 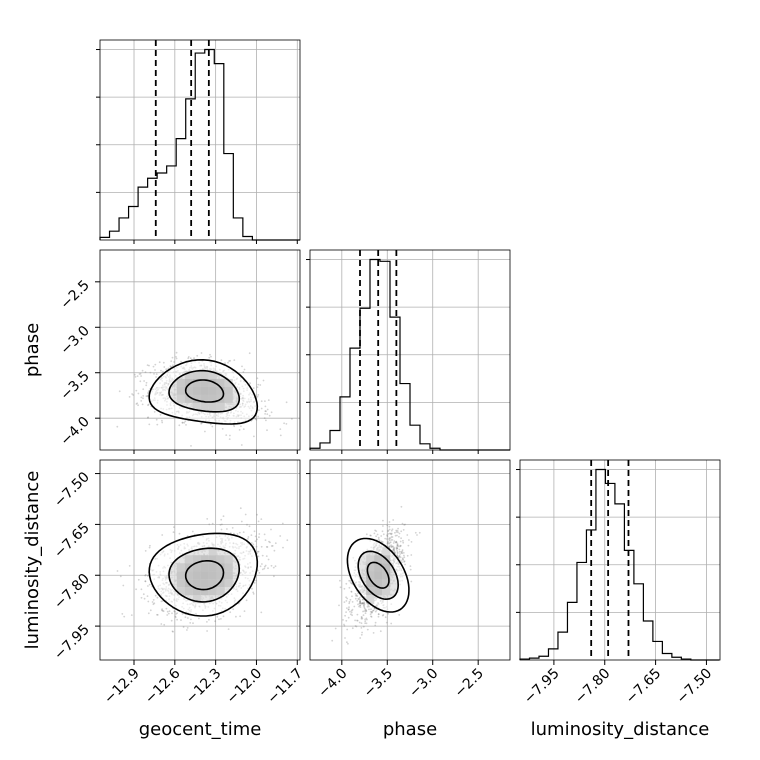 I want to click on y-tick-label-luminosity_distance: −7.65, so click(x=72, y=541).